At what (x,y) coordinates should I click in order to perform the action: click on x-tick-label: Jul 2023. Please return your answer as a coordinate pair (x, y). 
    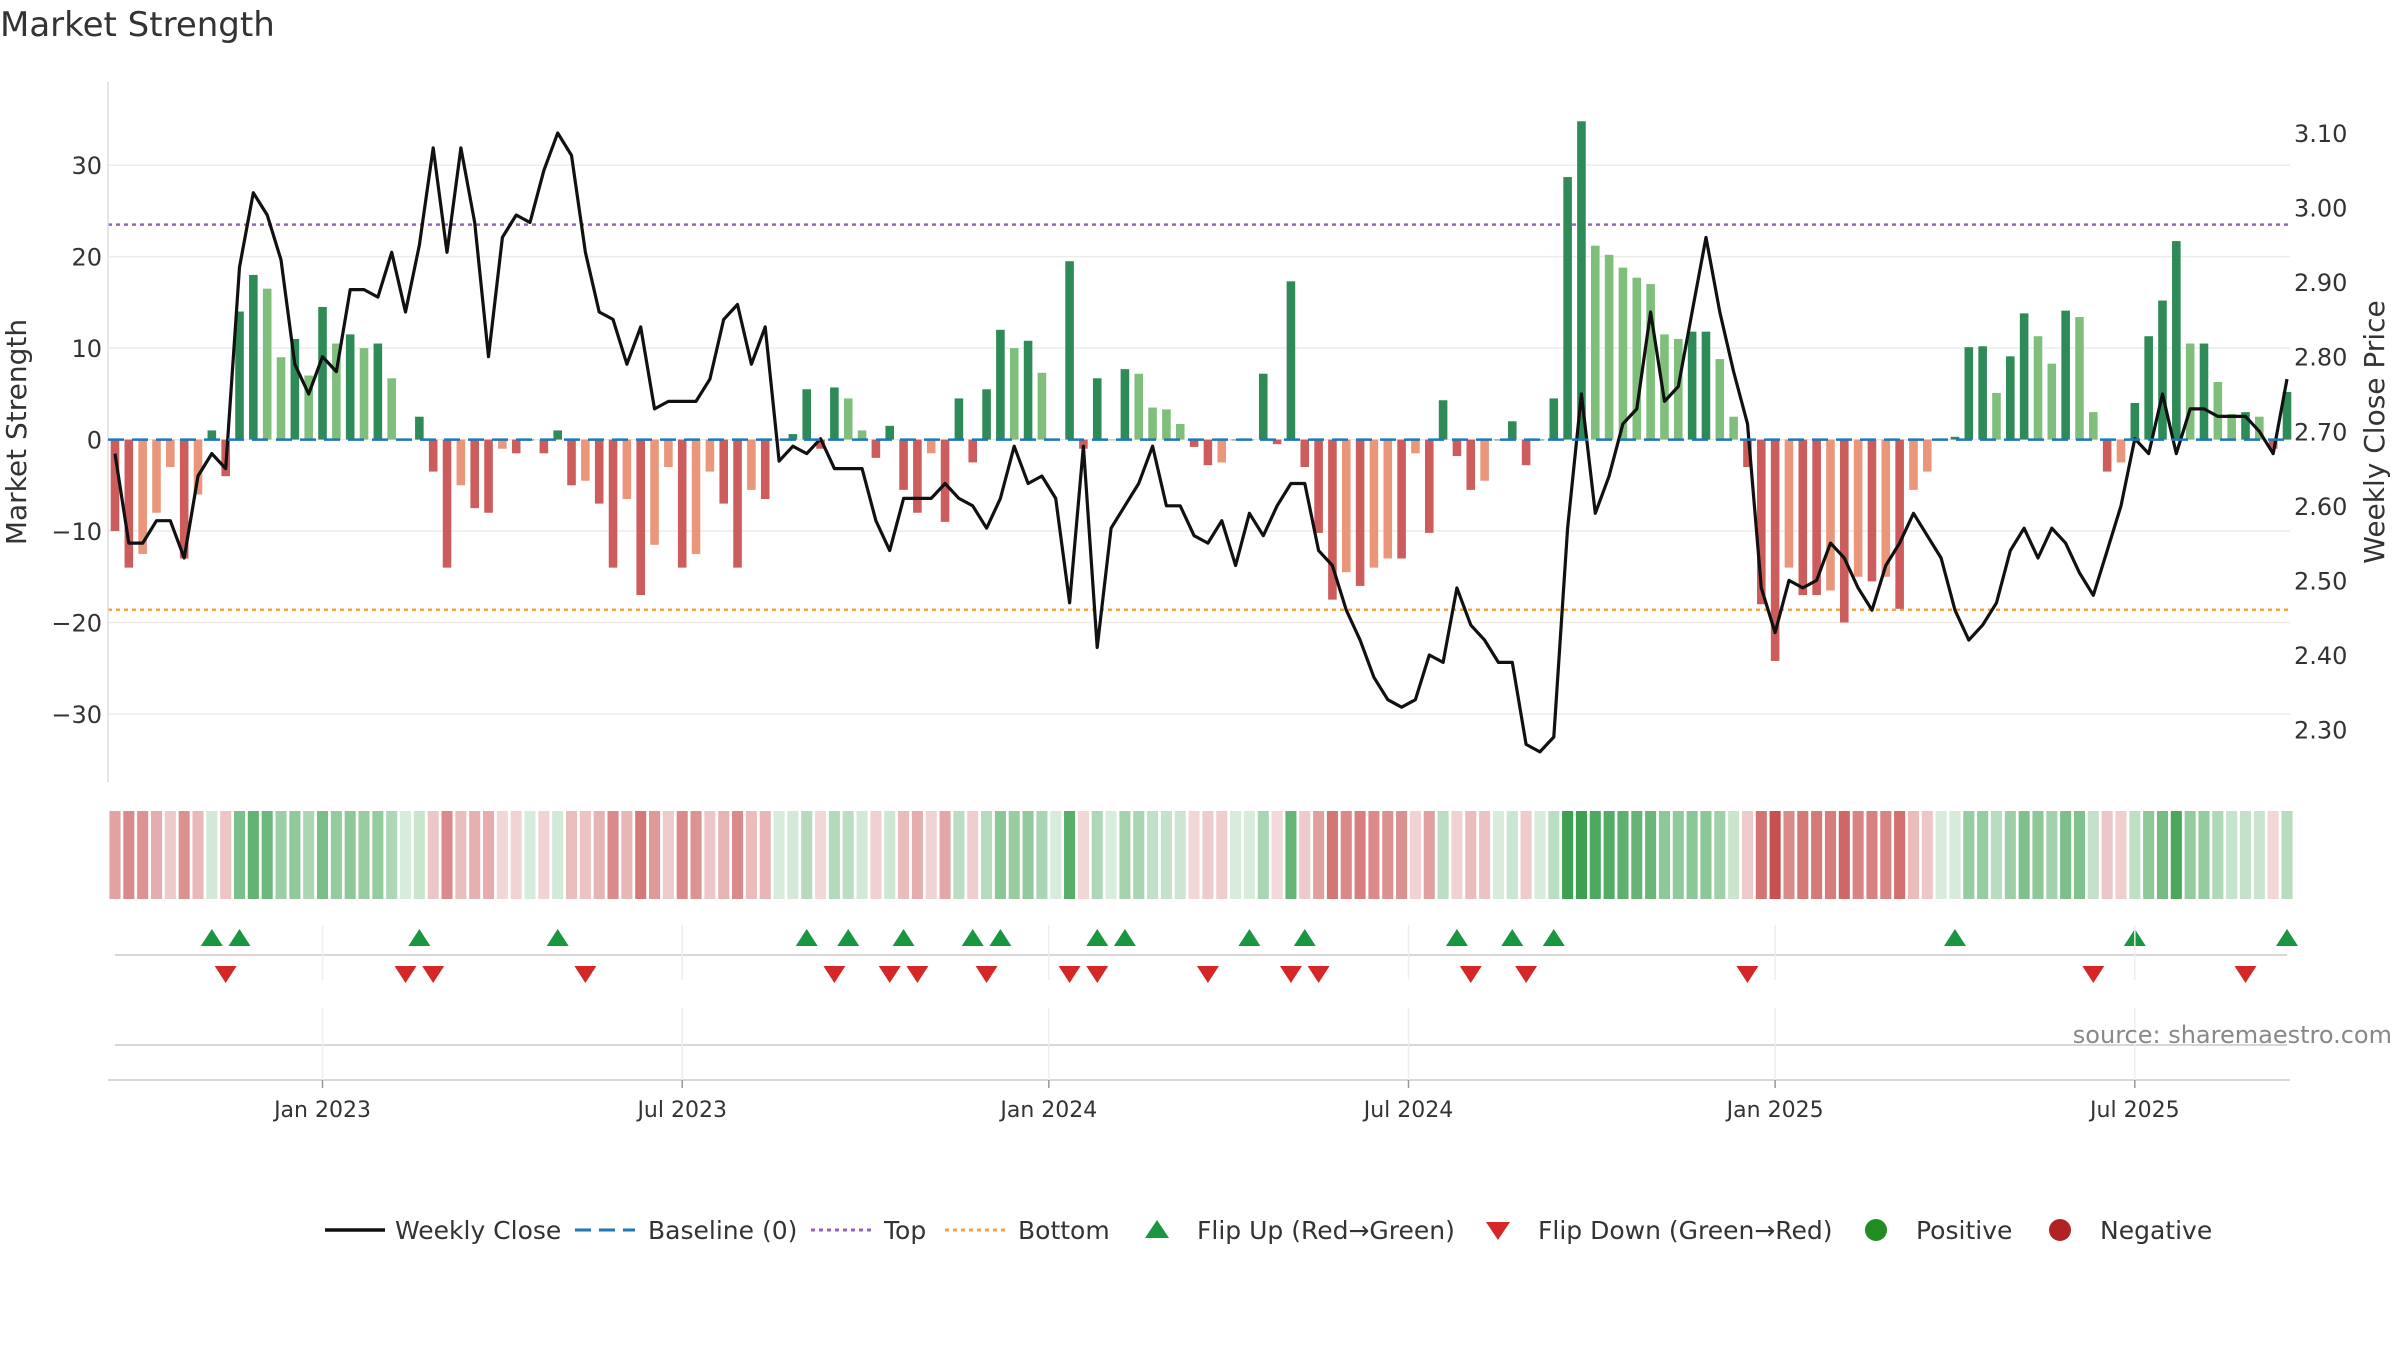
    Looking at the image, I should click on (681, 1110).